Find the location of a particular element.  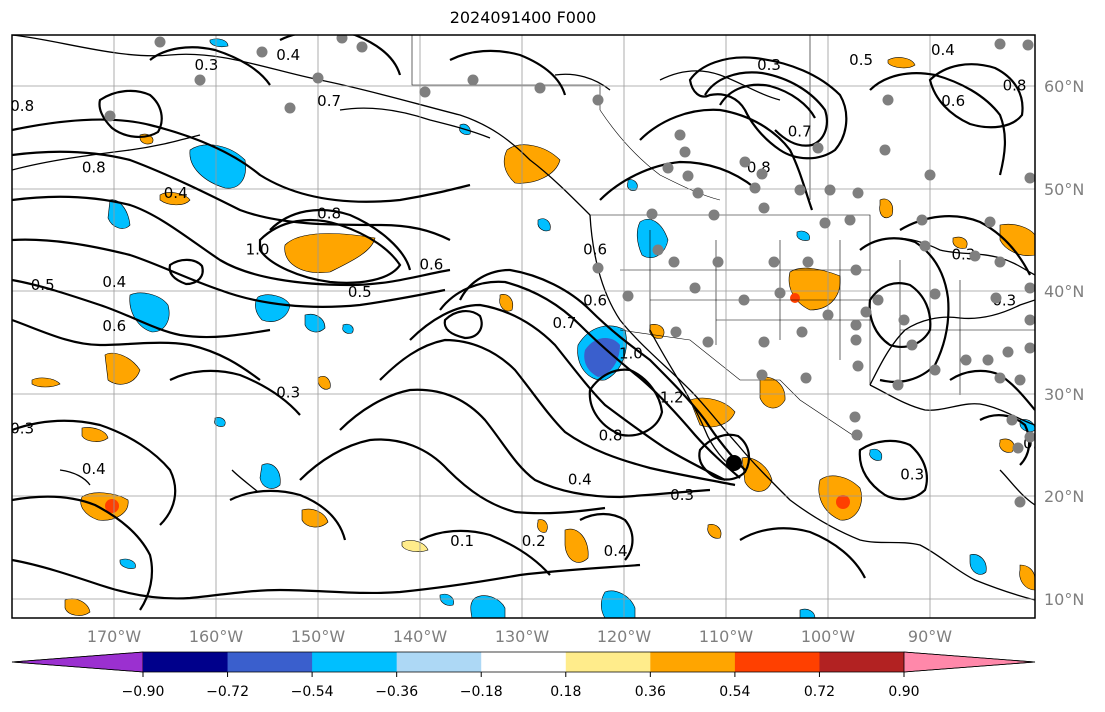

lon-label: 120°W is located at coordinates (624, 636).